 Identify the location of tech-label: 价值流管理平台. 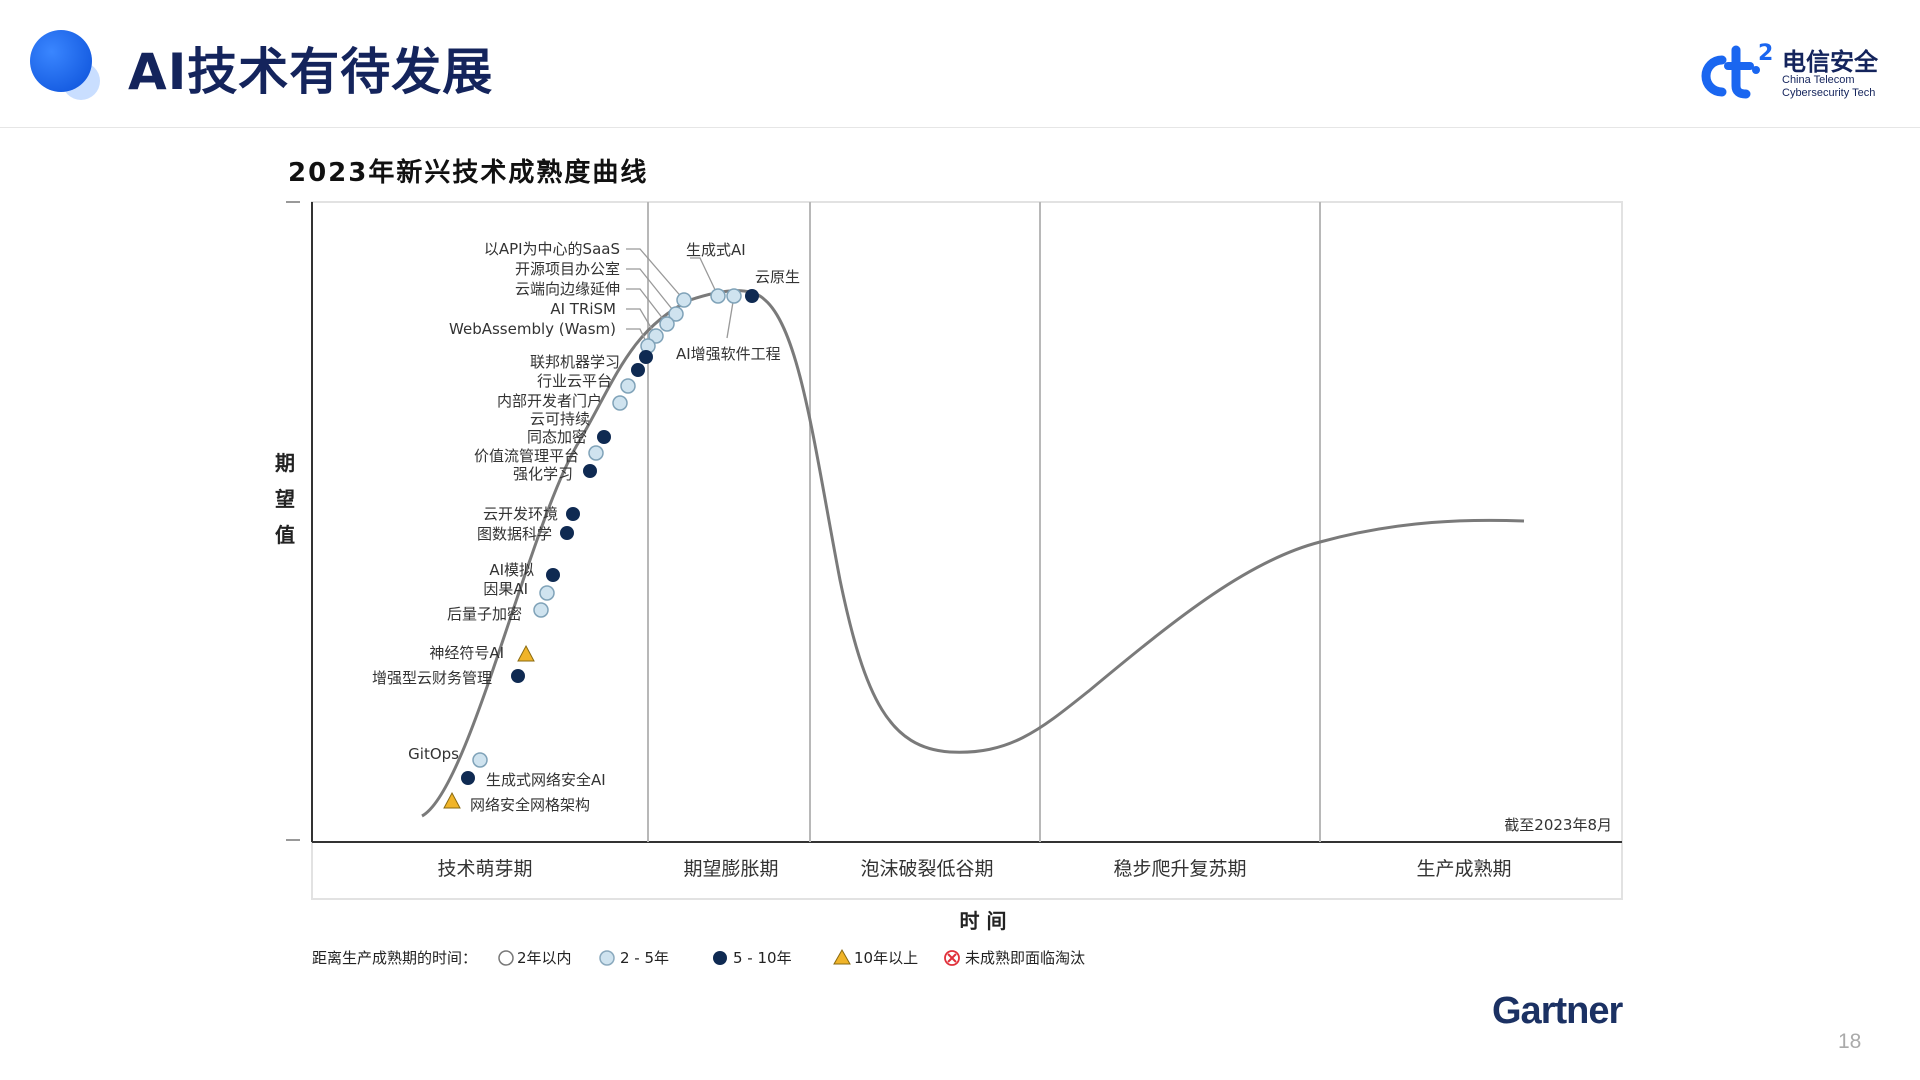
(526, 456).